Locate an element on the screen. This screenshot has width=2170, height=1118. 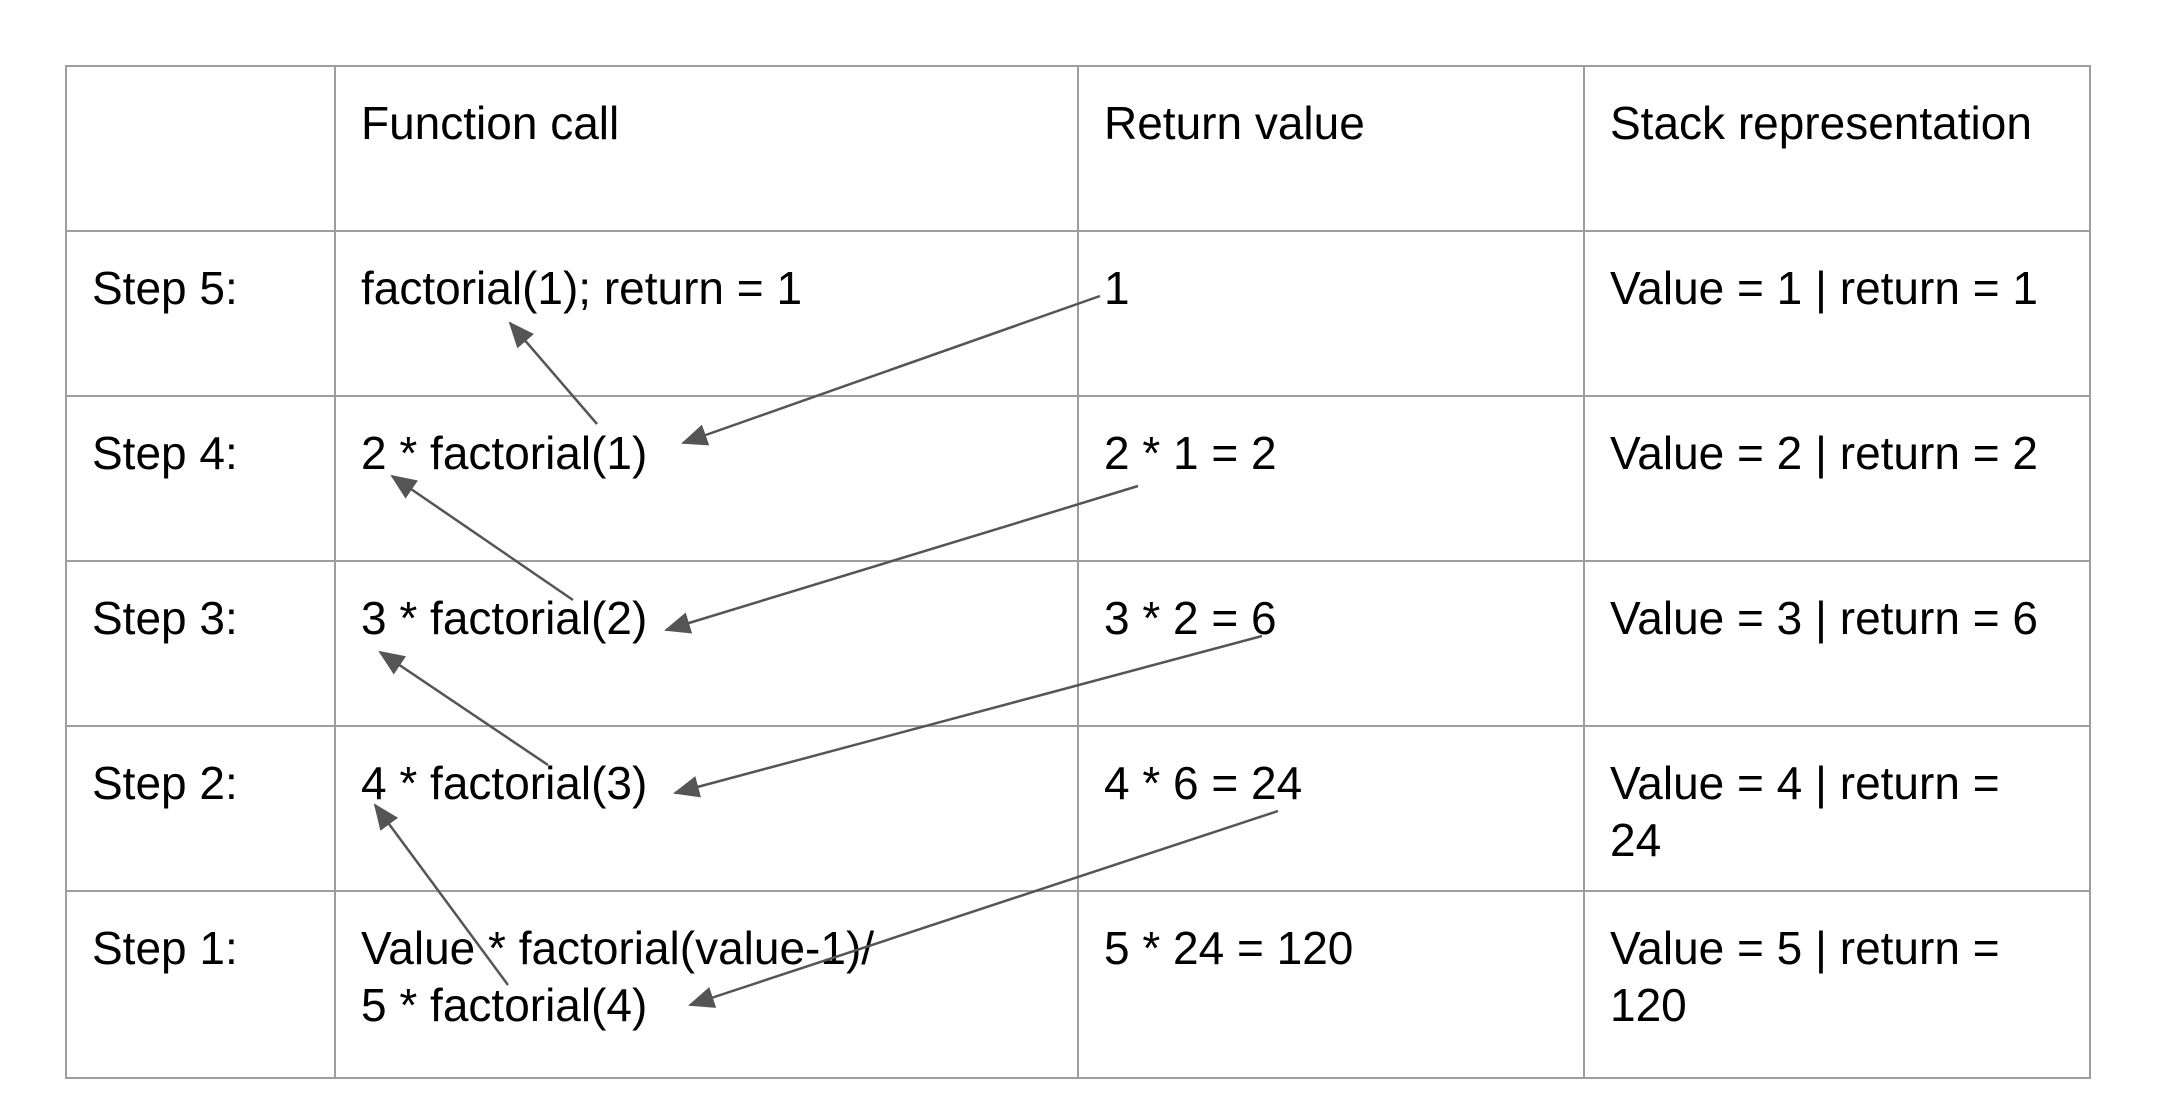
return-value-cell: 3 * 2 = 6 is located at coordinates (1331, 643).